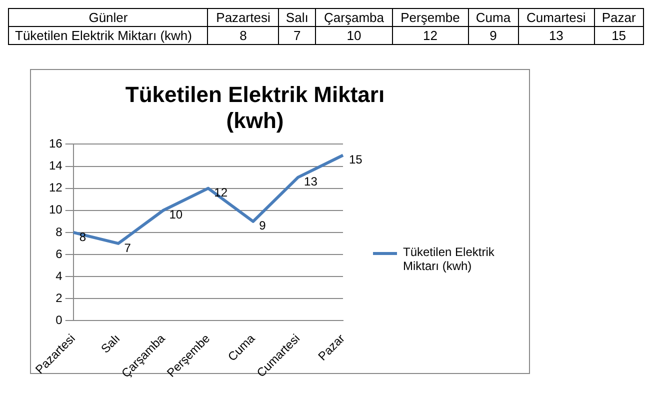 This screenshot has width=670, height=400. What do you see at coordinates (619, 35) in the screenshot?
I see `text: 15` at bounding box center [619, 35].